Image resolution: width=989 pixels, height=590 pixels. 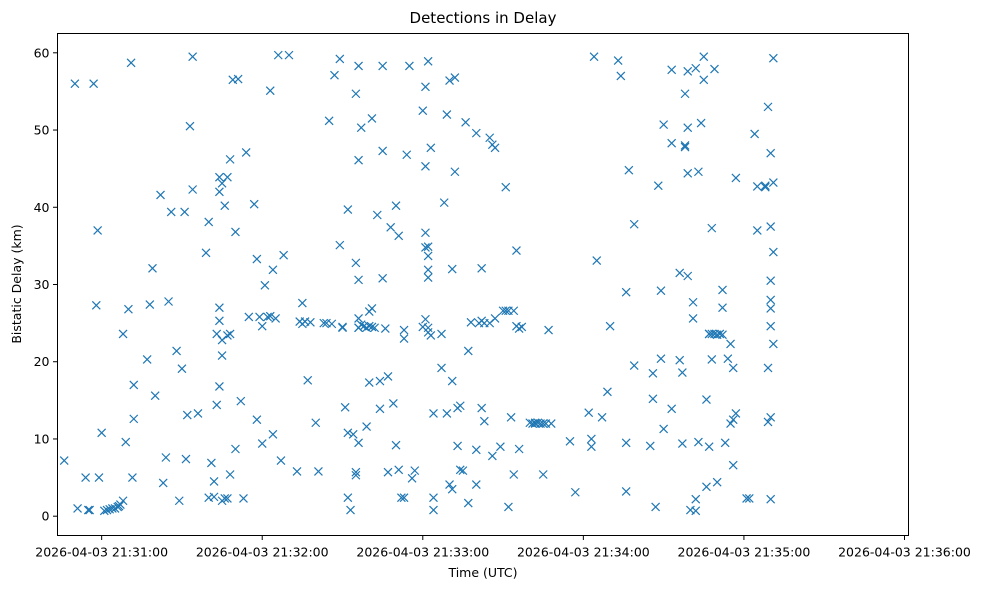 I want to click on chart-title: Detections in Delay, so click(x=483, y=18).